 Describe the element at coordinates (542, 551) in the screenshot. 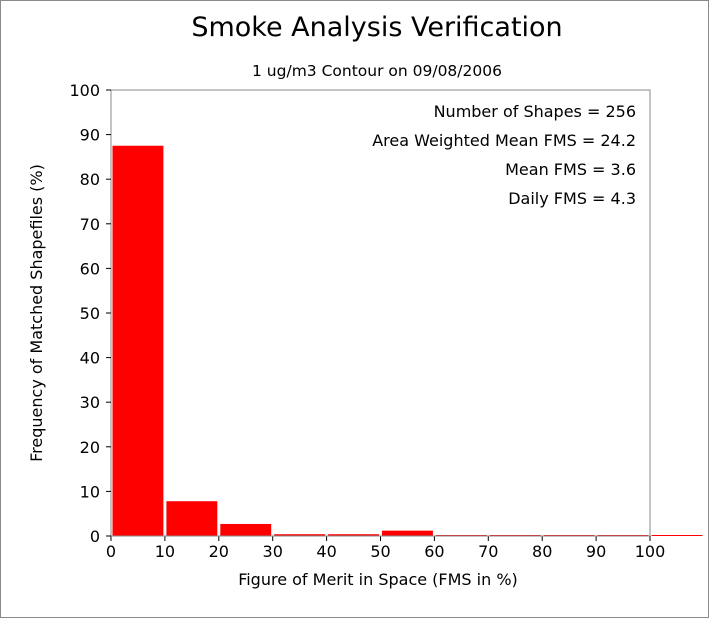

I see `x-tick-label: 80` at that location.